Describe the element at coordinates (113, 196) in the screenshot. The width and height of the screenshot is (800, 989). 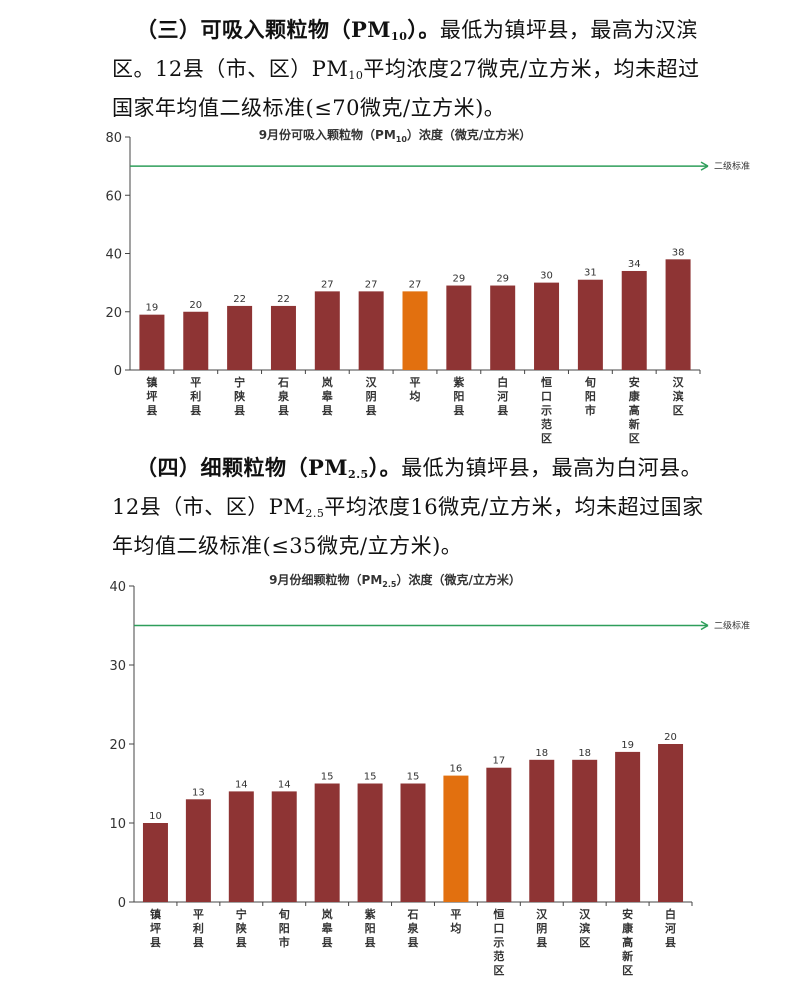
I see `y-tick-label: 60` at that location.